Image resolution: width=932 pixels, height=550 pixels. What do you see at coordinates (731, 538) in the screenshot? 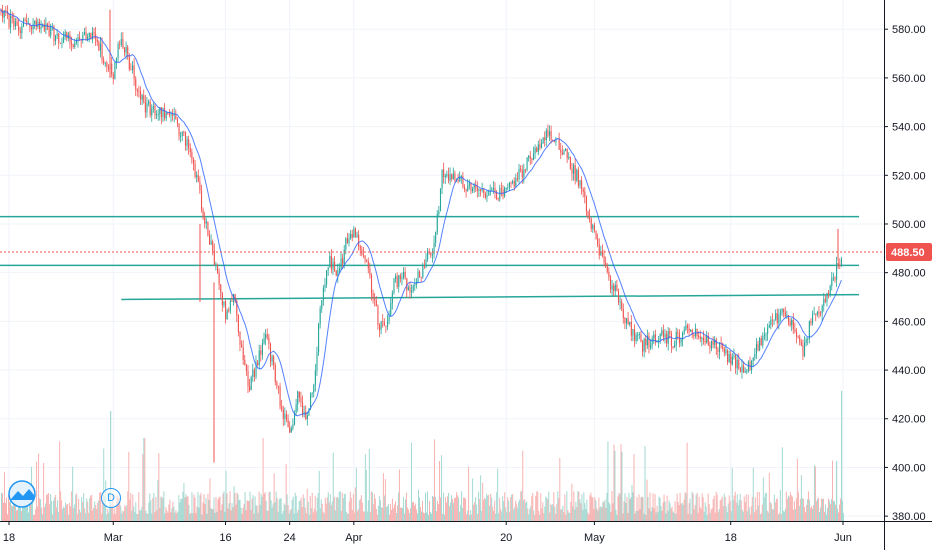
I see `time-tick-label: 18` at bounding box center [731, 538].